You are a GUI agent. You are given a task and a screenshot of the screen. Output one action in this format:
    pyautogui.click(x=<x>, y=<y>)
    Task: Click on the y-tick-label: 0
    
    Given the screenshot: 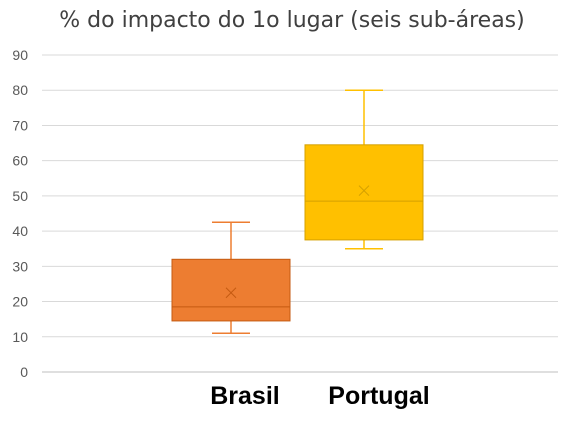 What is the action you would take?
    pyautogui.click(x=24, y=372)
    